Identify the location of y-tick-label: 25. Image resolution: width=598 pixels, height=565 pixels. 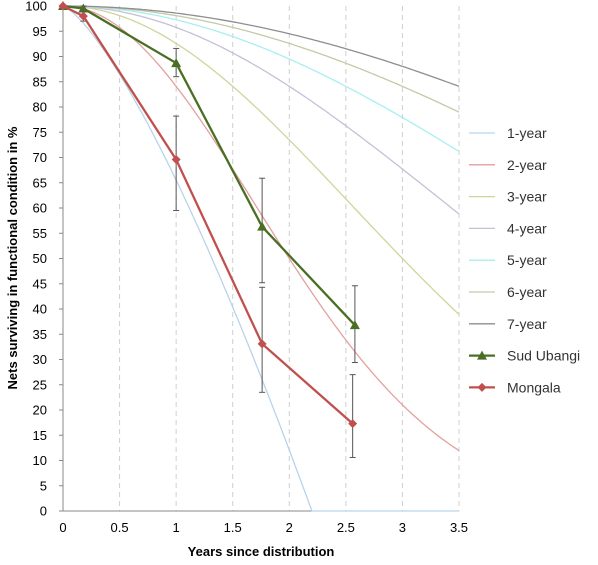
(40, 384).